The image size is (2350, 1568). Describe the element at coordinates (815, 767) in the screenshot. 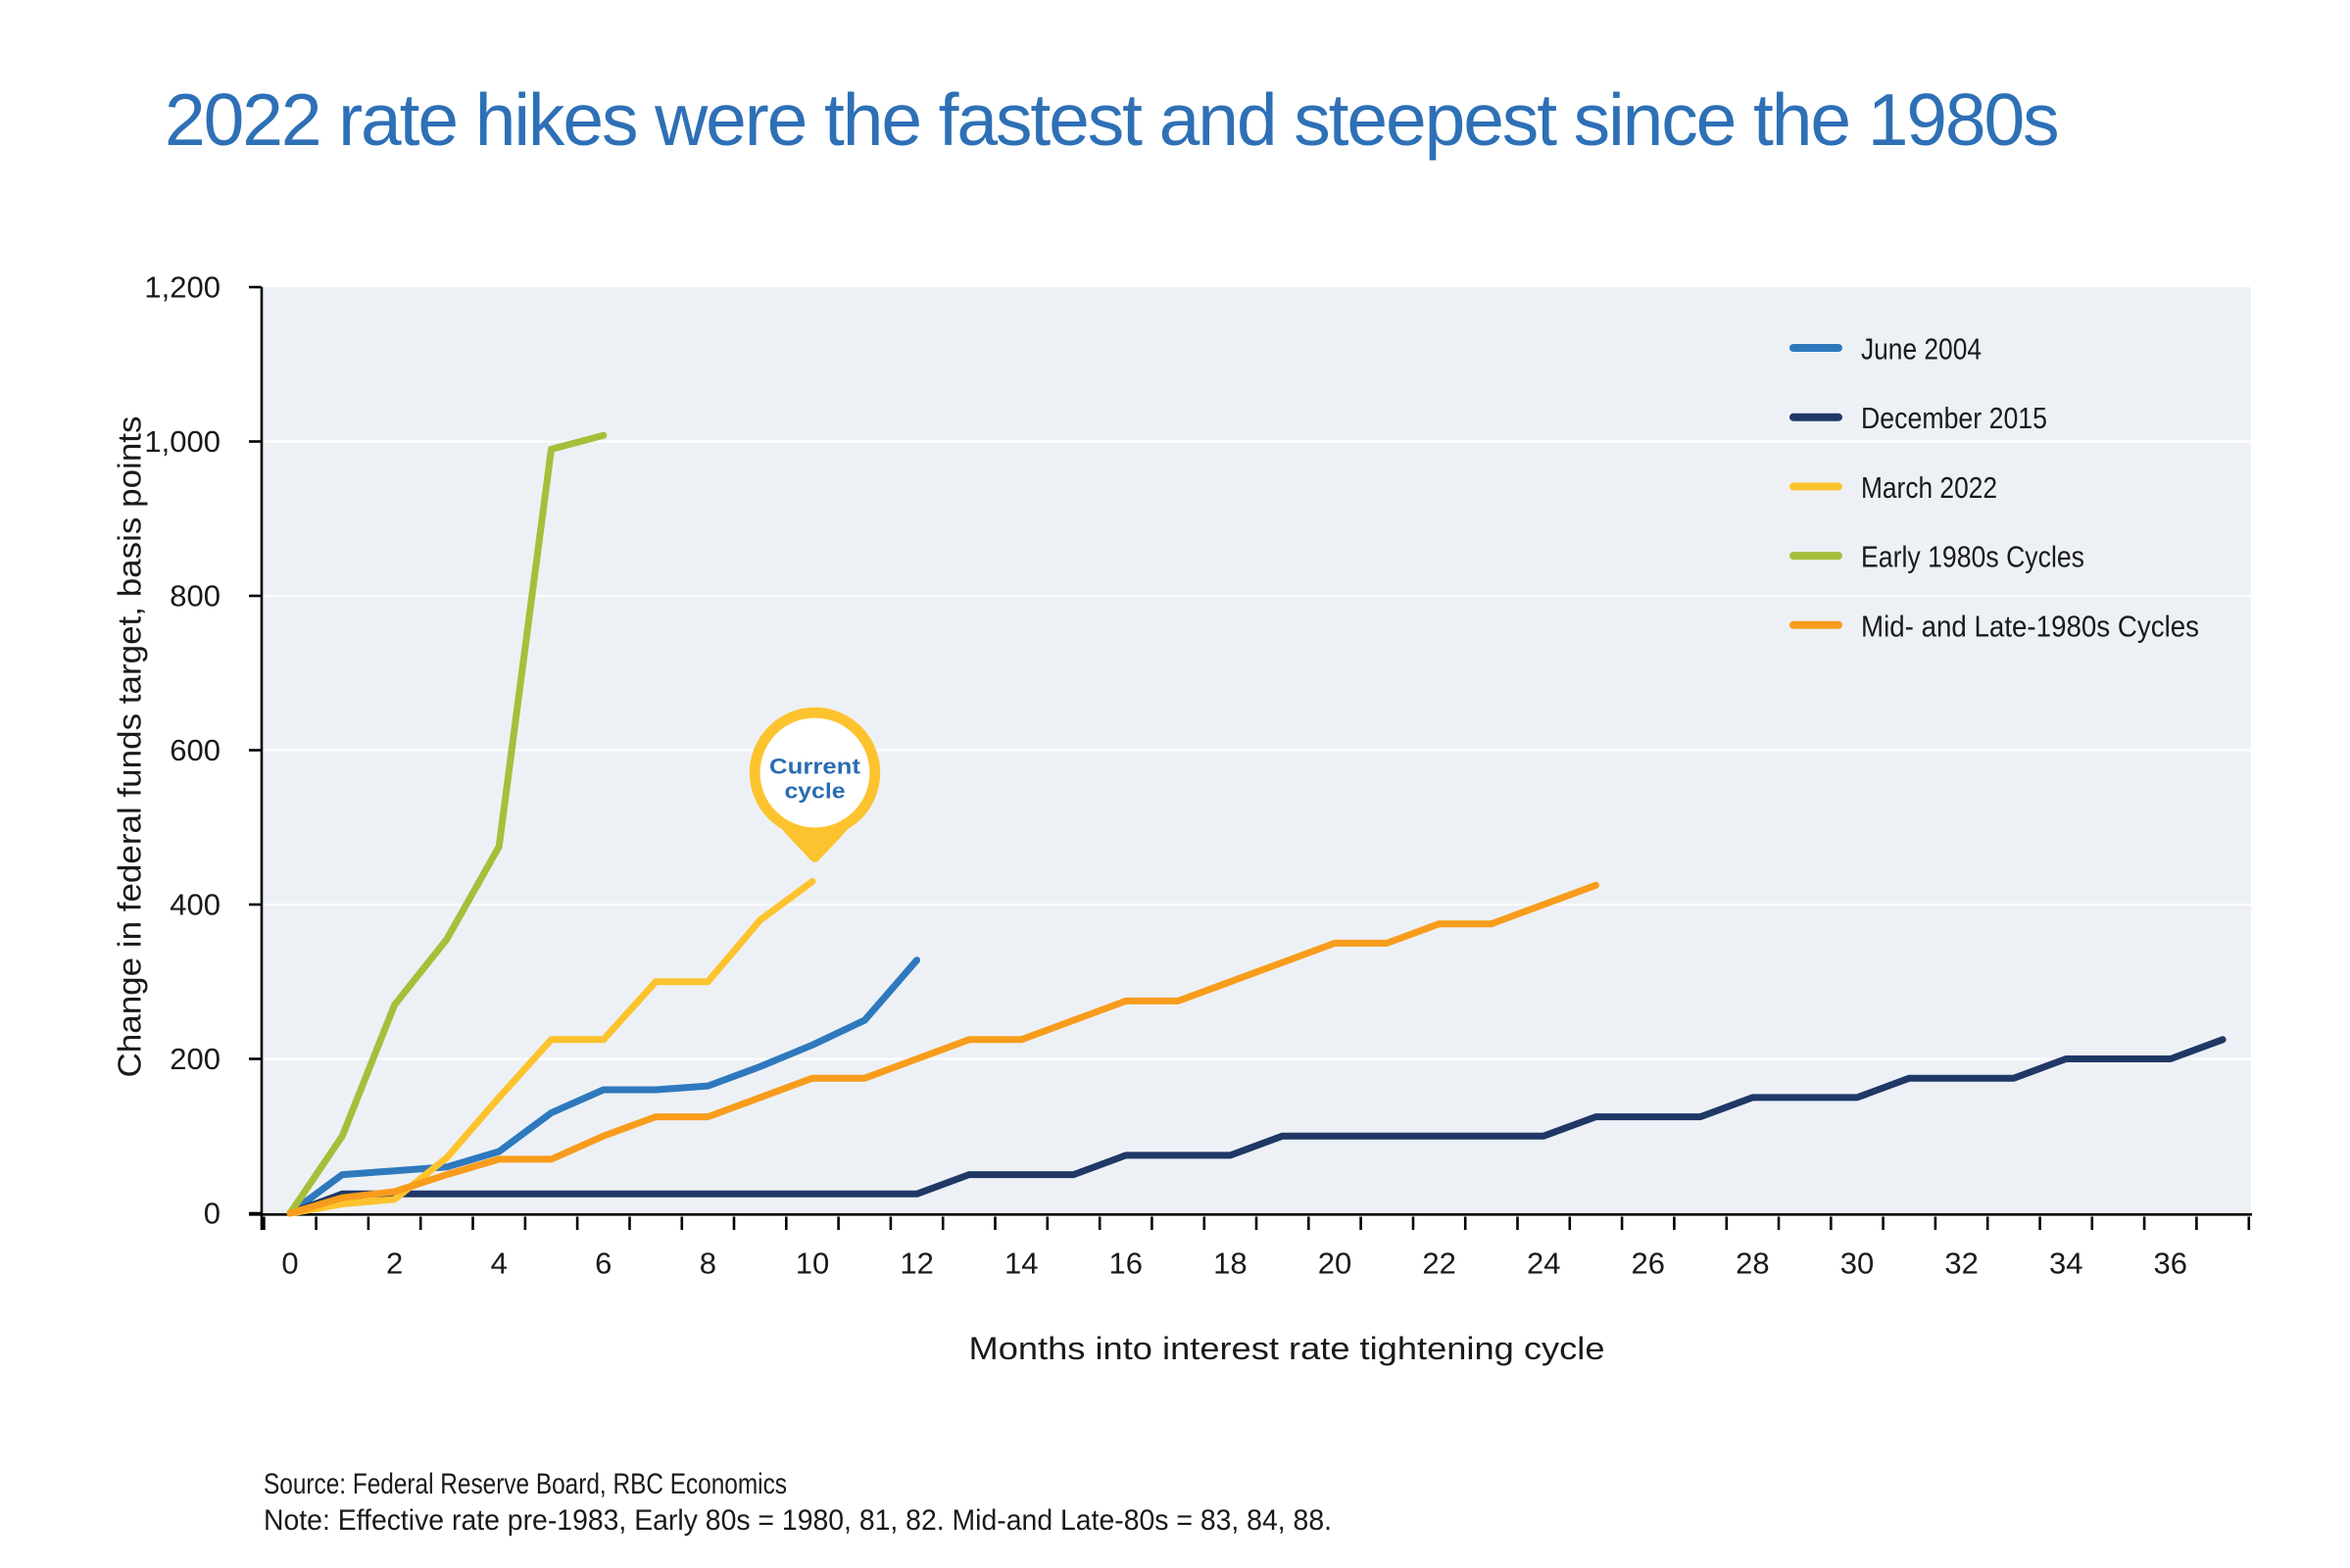

I see `svg-text: Current` at that location.